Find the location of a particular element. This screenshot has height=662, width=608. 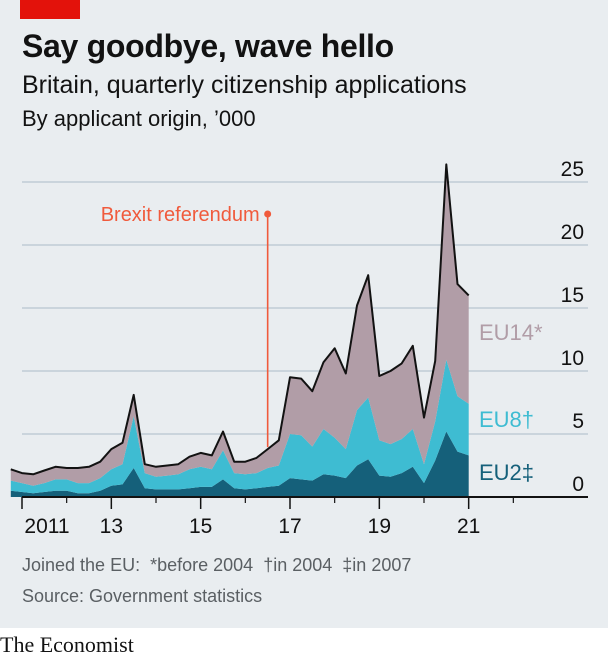

area-eu2 is located at coordinates (239, 464).